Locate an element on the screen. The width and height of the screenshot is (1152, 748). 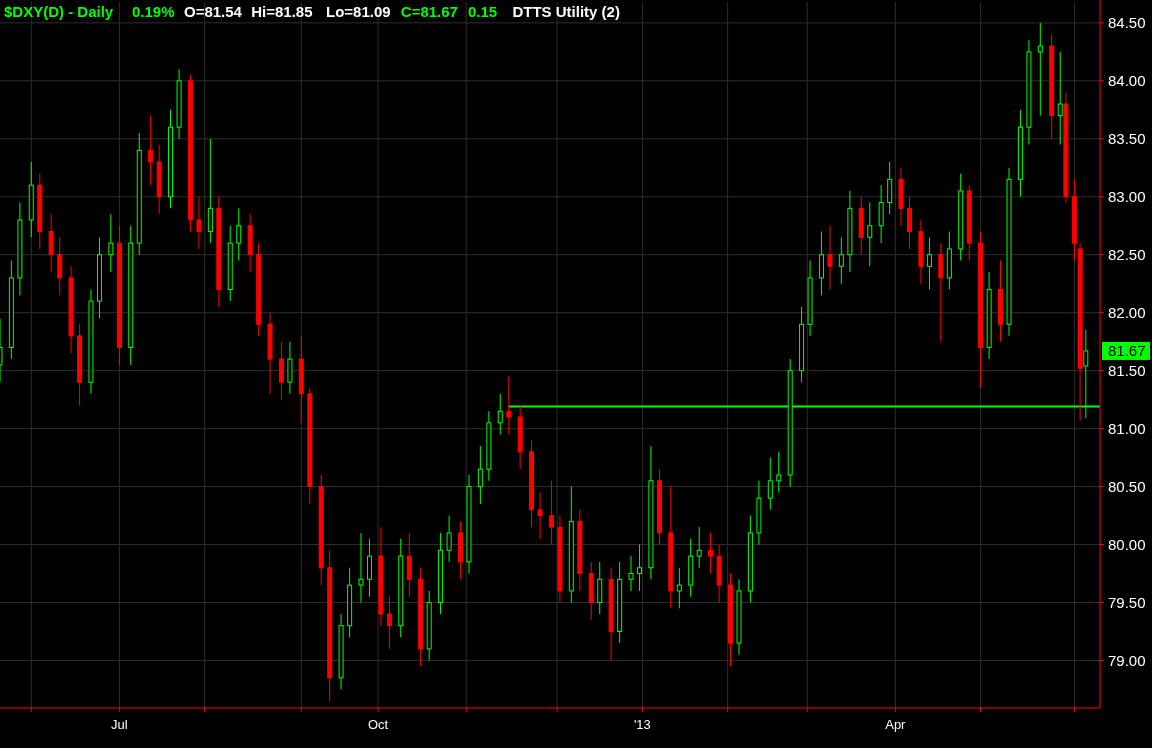
y-tick-label: 80.00 is located at coordinates (1127, 544).